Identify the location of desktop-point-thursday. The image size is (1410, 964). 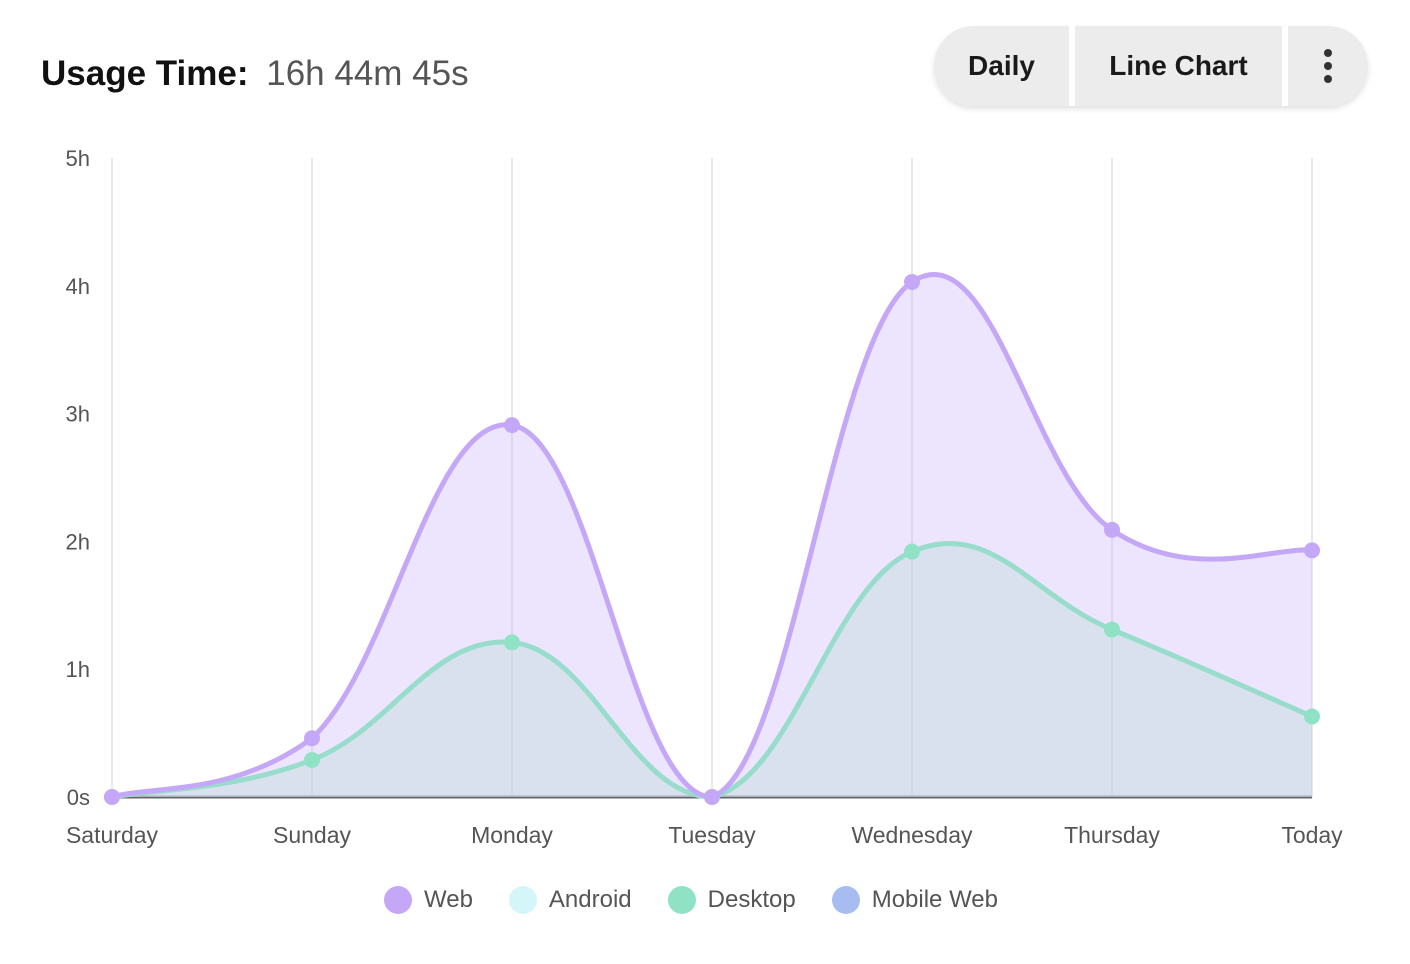
(1112, 629).